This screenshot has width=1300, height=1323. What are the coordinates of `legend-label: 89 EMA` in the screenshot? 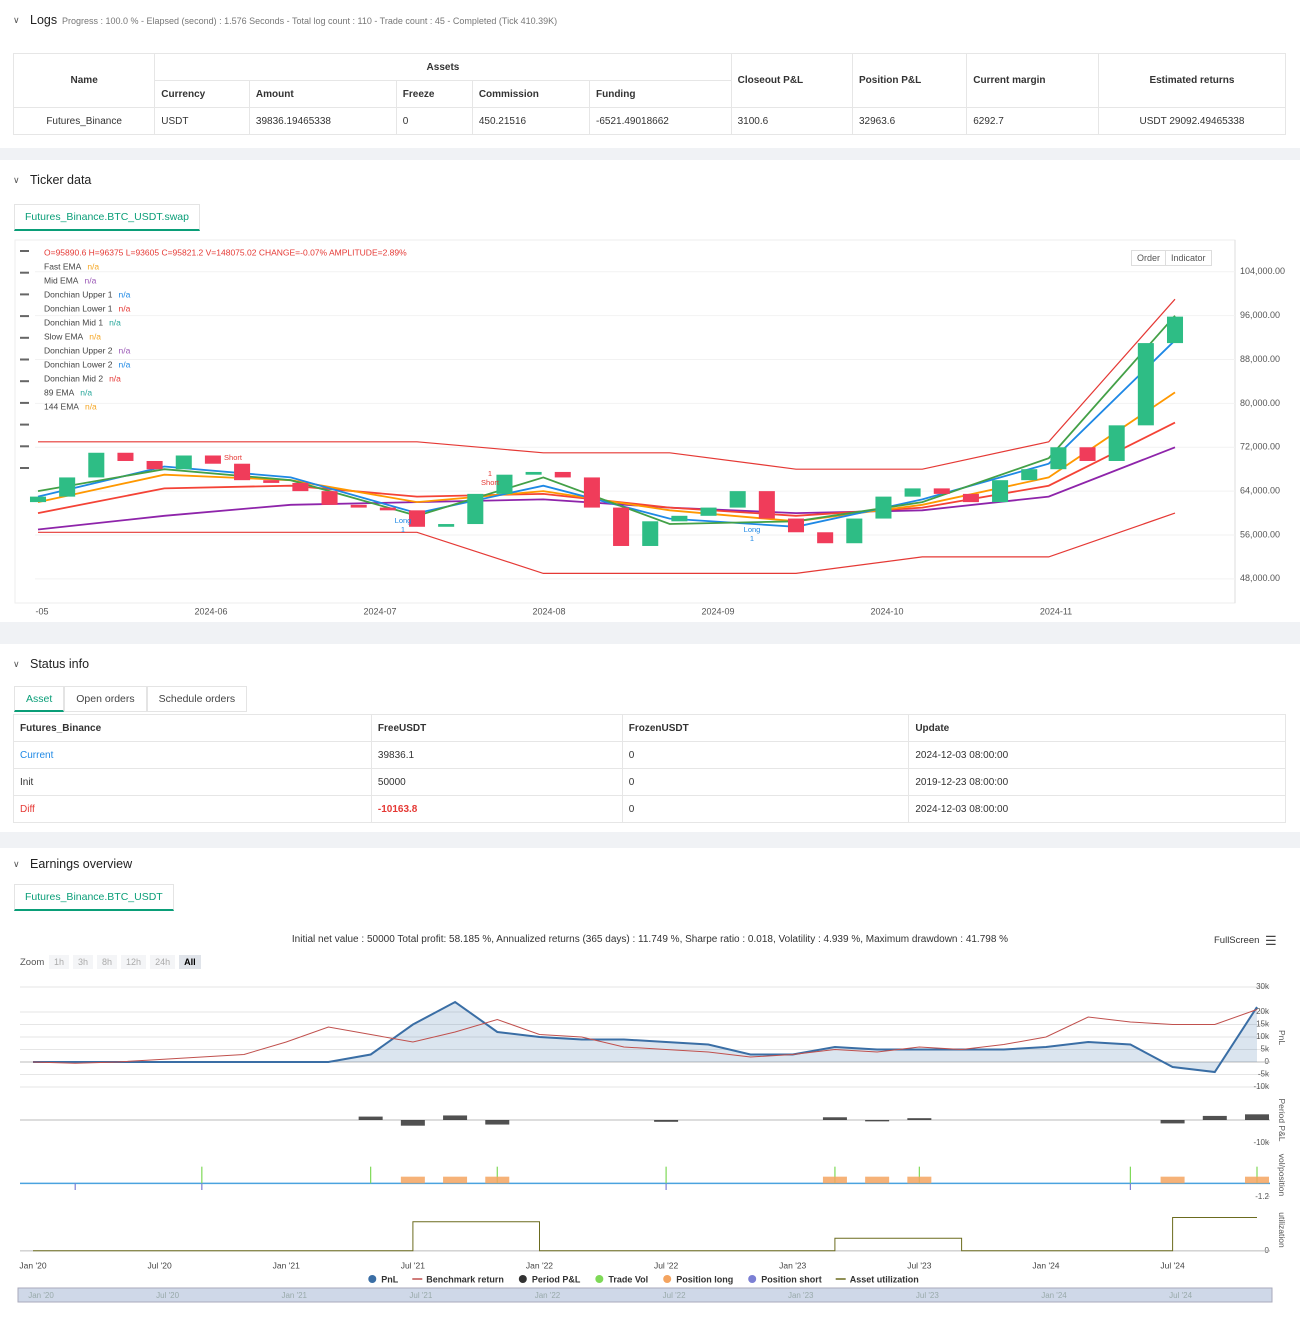 It's located at (59, 392).